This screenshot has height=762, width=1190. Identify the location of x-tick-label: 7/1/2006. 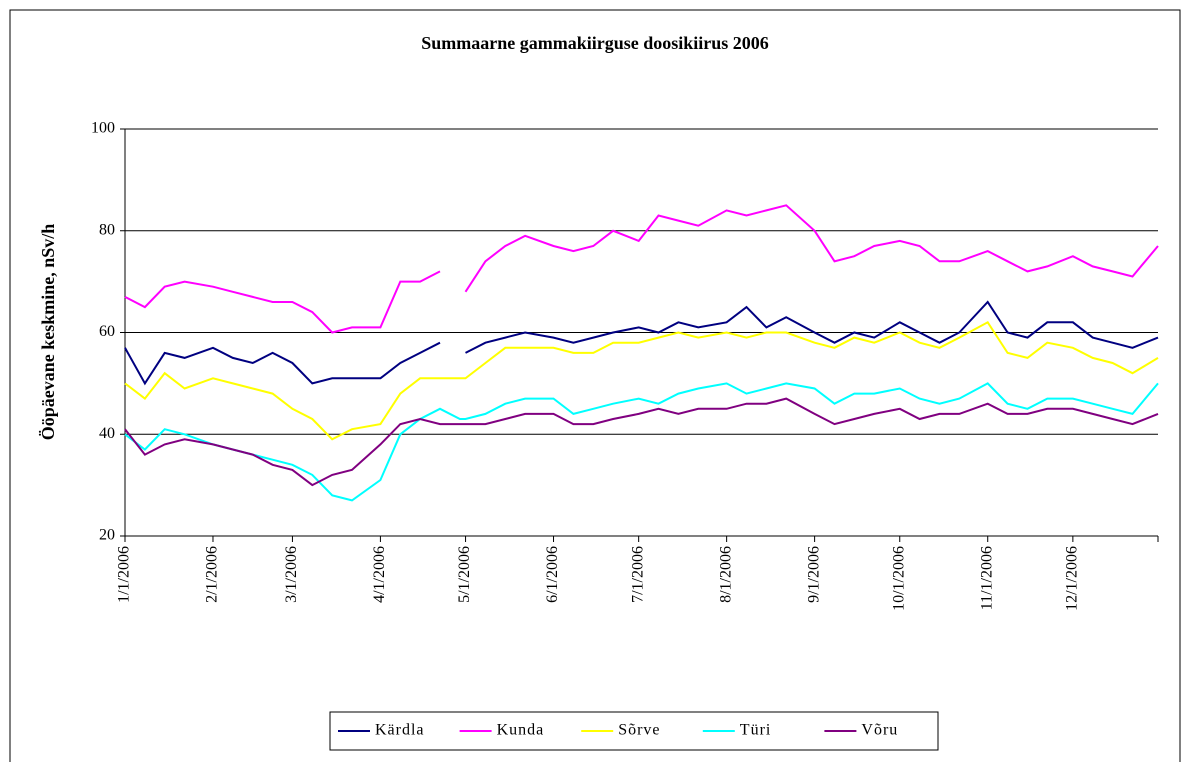
(637, 574).